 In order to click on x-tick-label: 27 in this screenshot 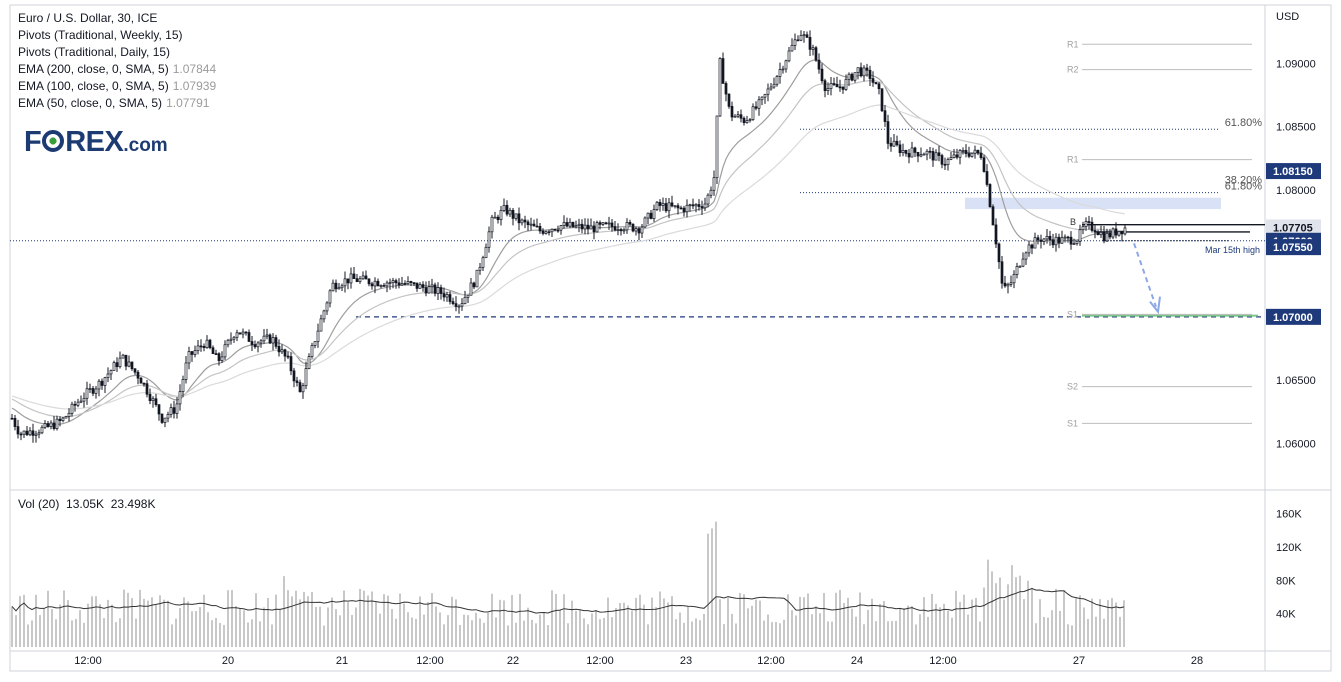, I will do `click(1079, 661)`.